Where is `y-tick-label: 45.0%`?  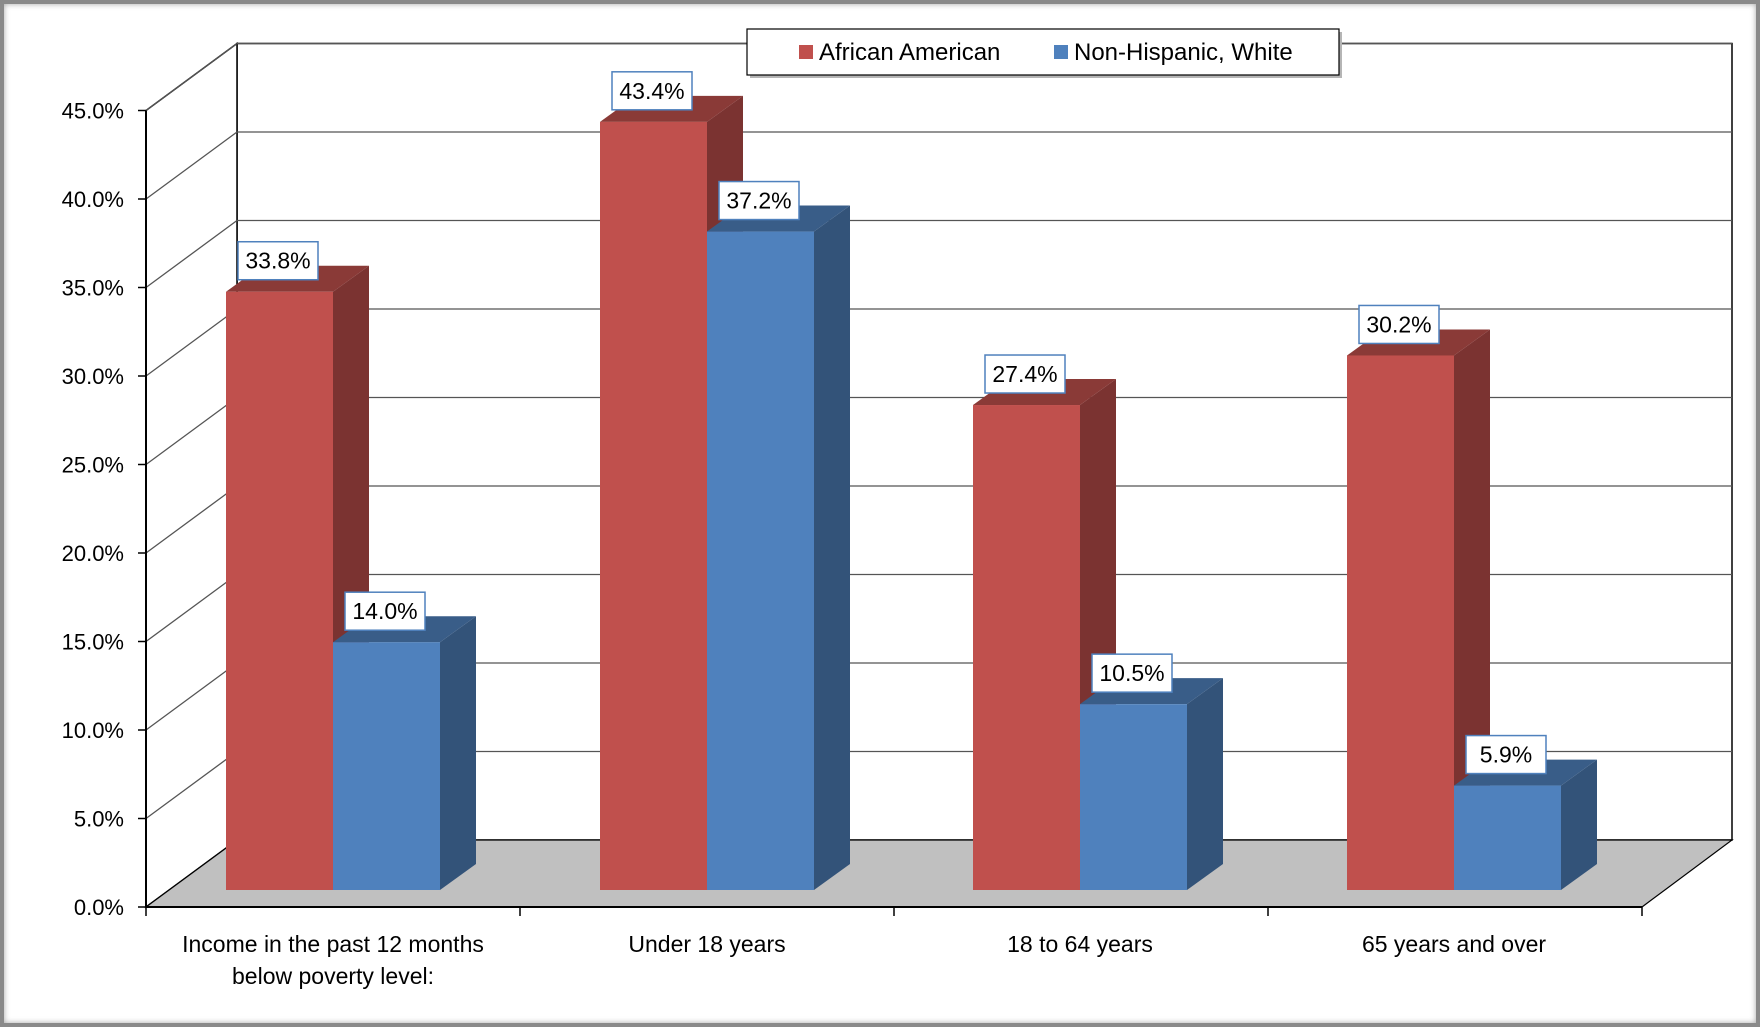
y-tick-label: 45.0% is located at coordinates (93, 111).